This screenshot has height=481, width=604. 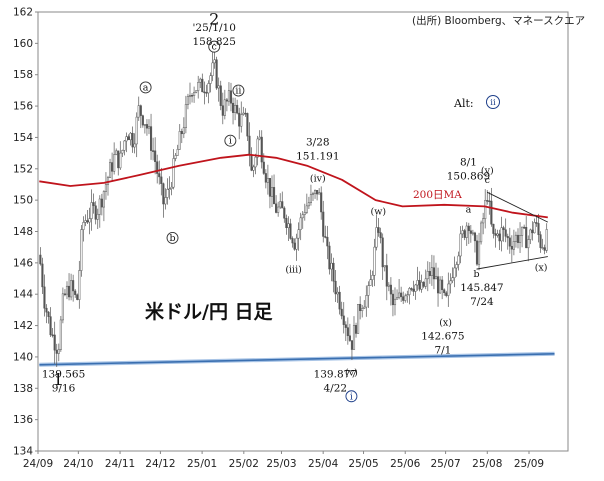 I want to click on x-tick-label: 25/07, so click(x=445, y=464).